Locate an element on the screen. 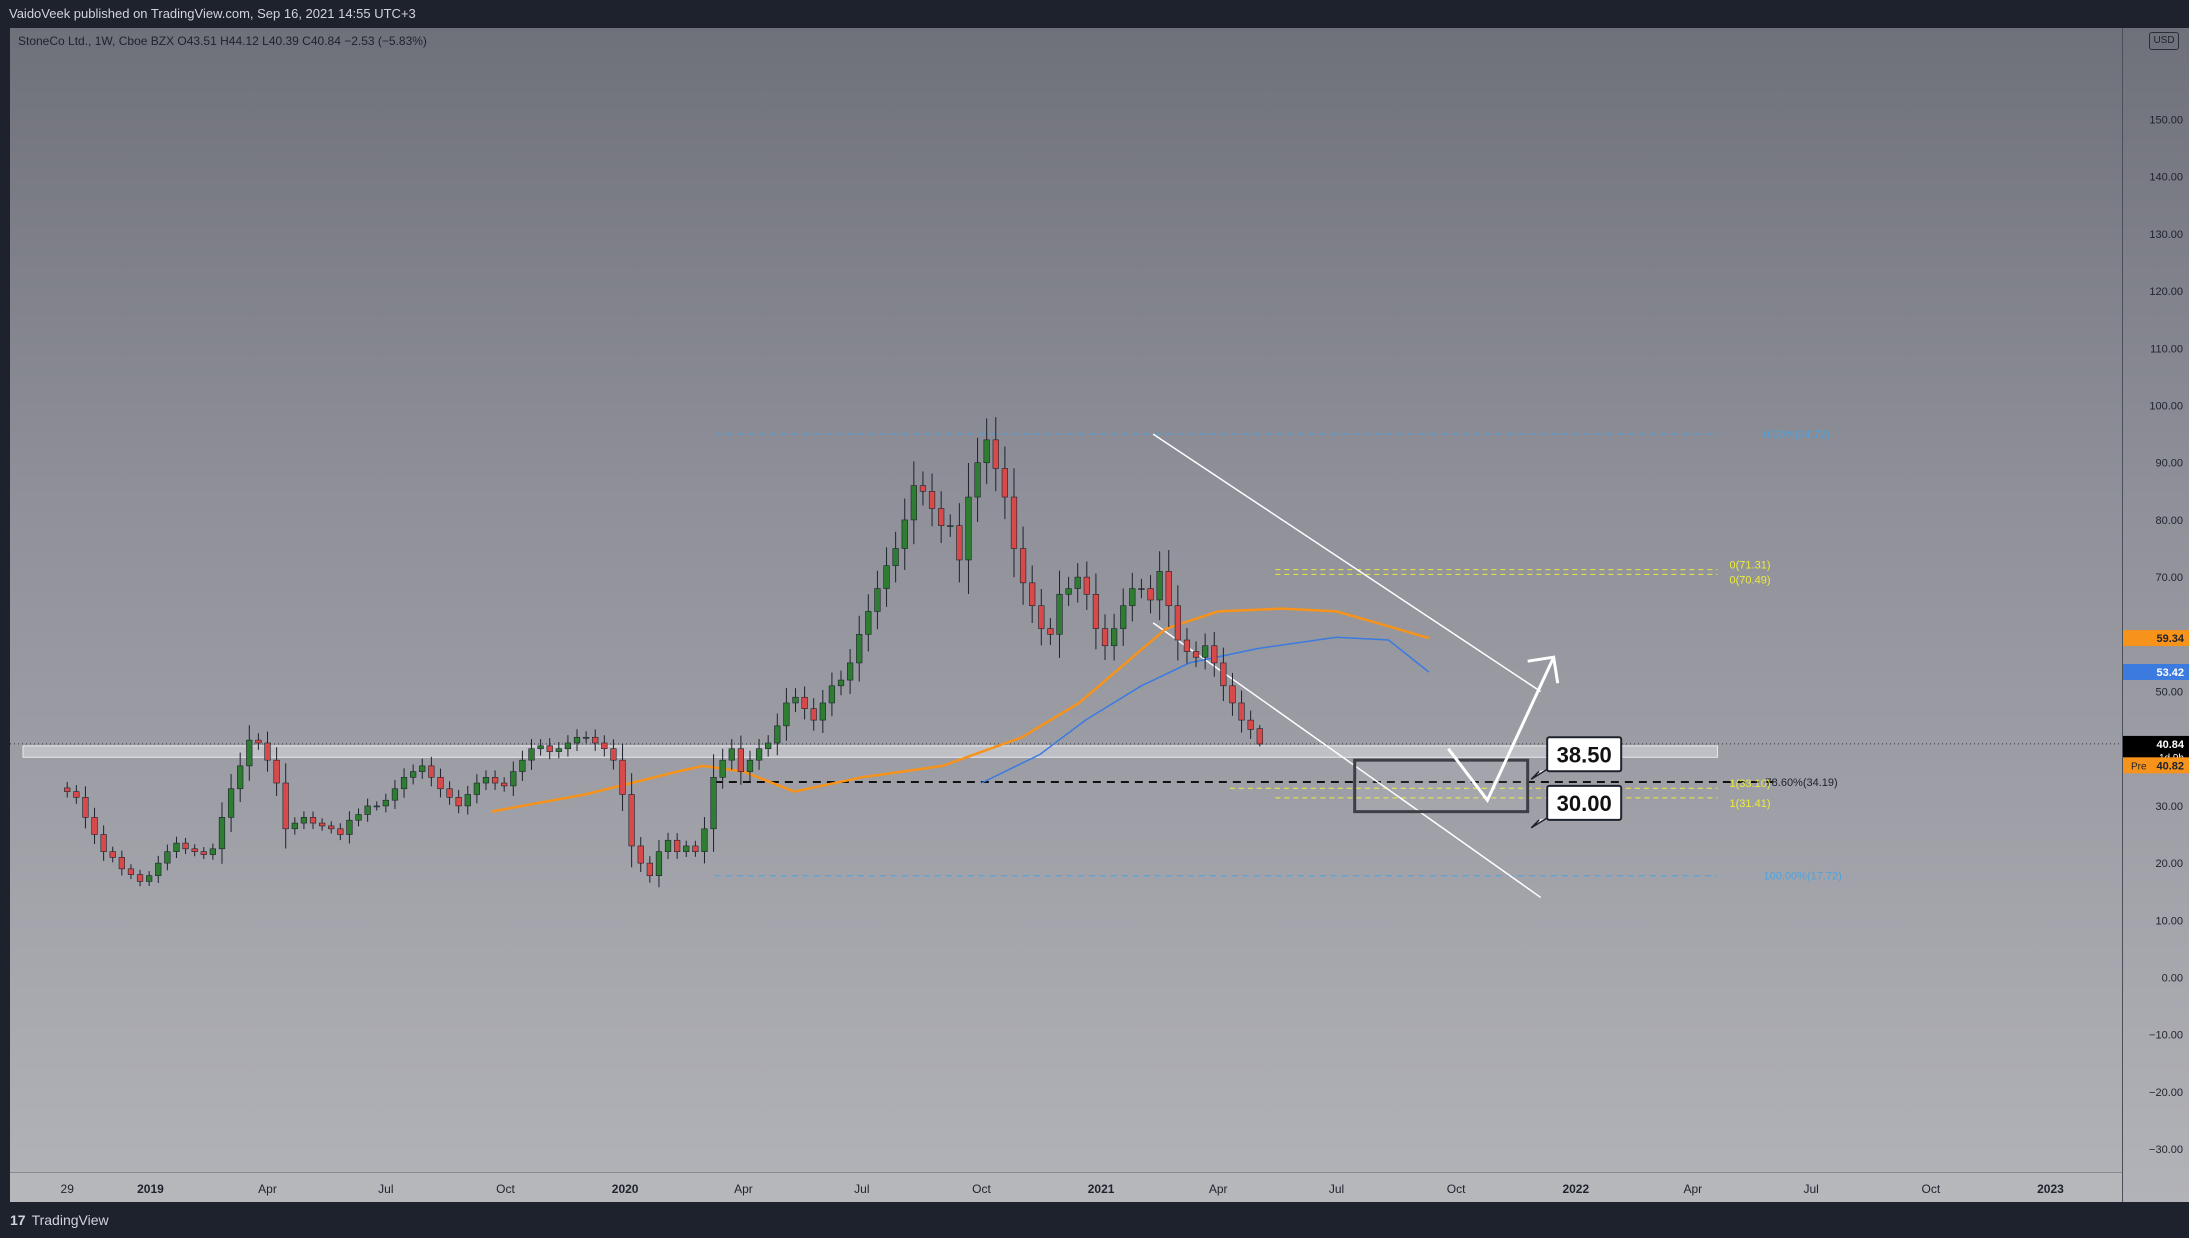 This screenshot has height=1238, width=2189. price-tick-label: 150.00 is located at coordinates (2166, 121).